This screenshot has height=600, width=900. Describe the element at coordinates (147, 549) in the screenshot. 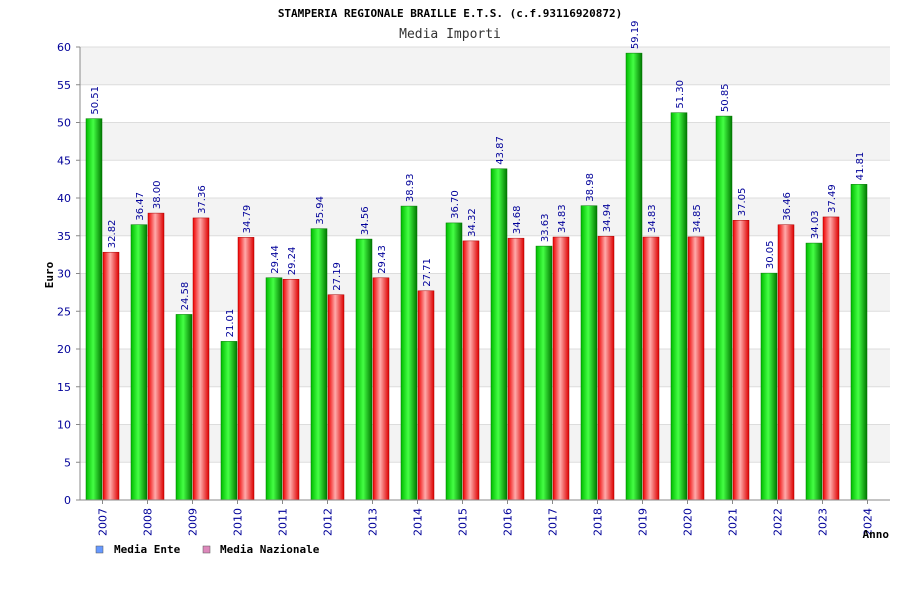

I see `legend-label-media-ente: Media Ente` at that location.